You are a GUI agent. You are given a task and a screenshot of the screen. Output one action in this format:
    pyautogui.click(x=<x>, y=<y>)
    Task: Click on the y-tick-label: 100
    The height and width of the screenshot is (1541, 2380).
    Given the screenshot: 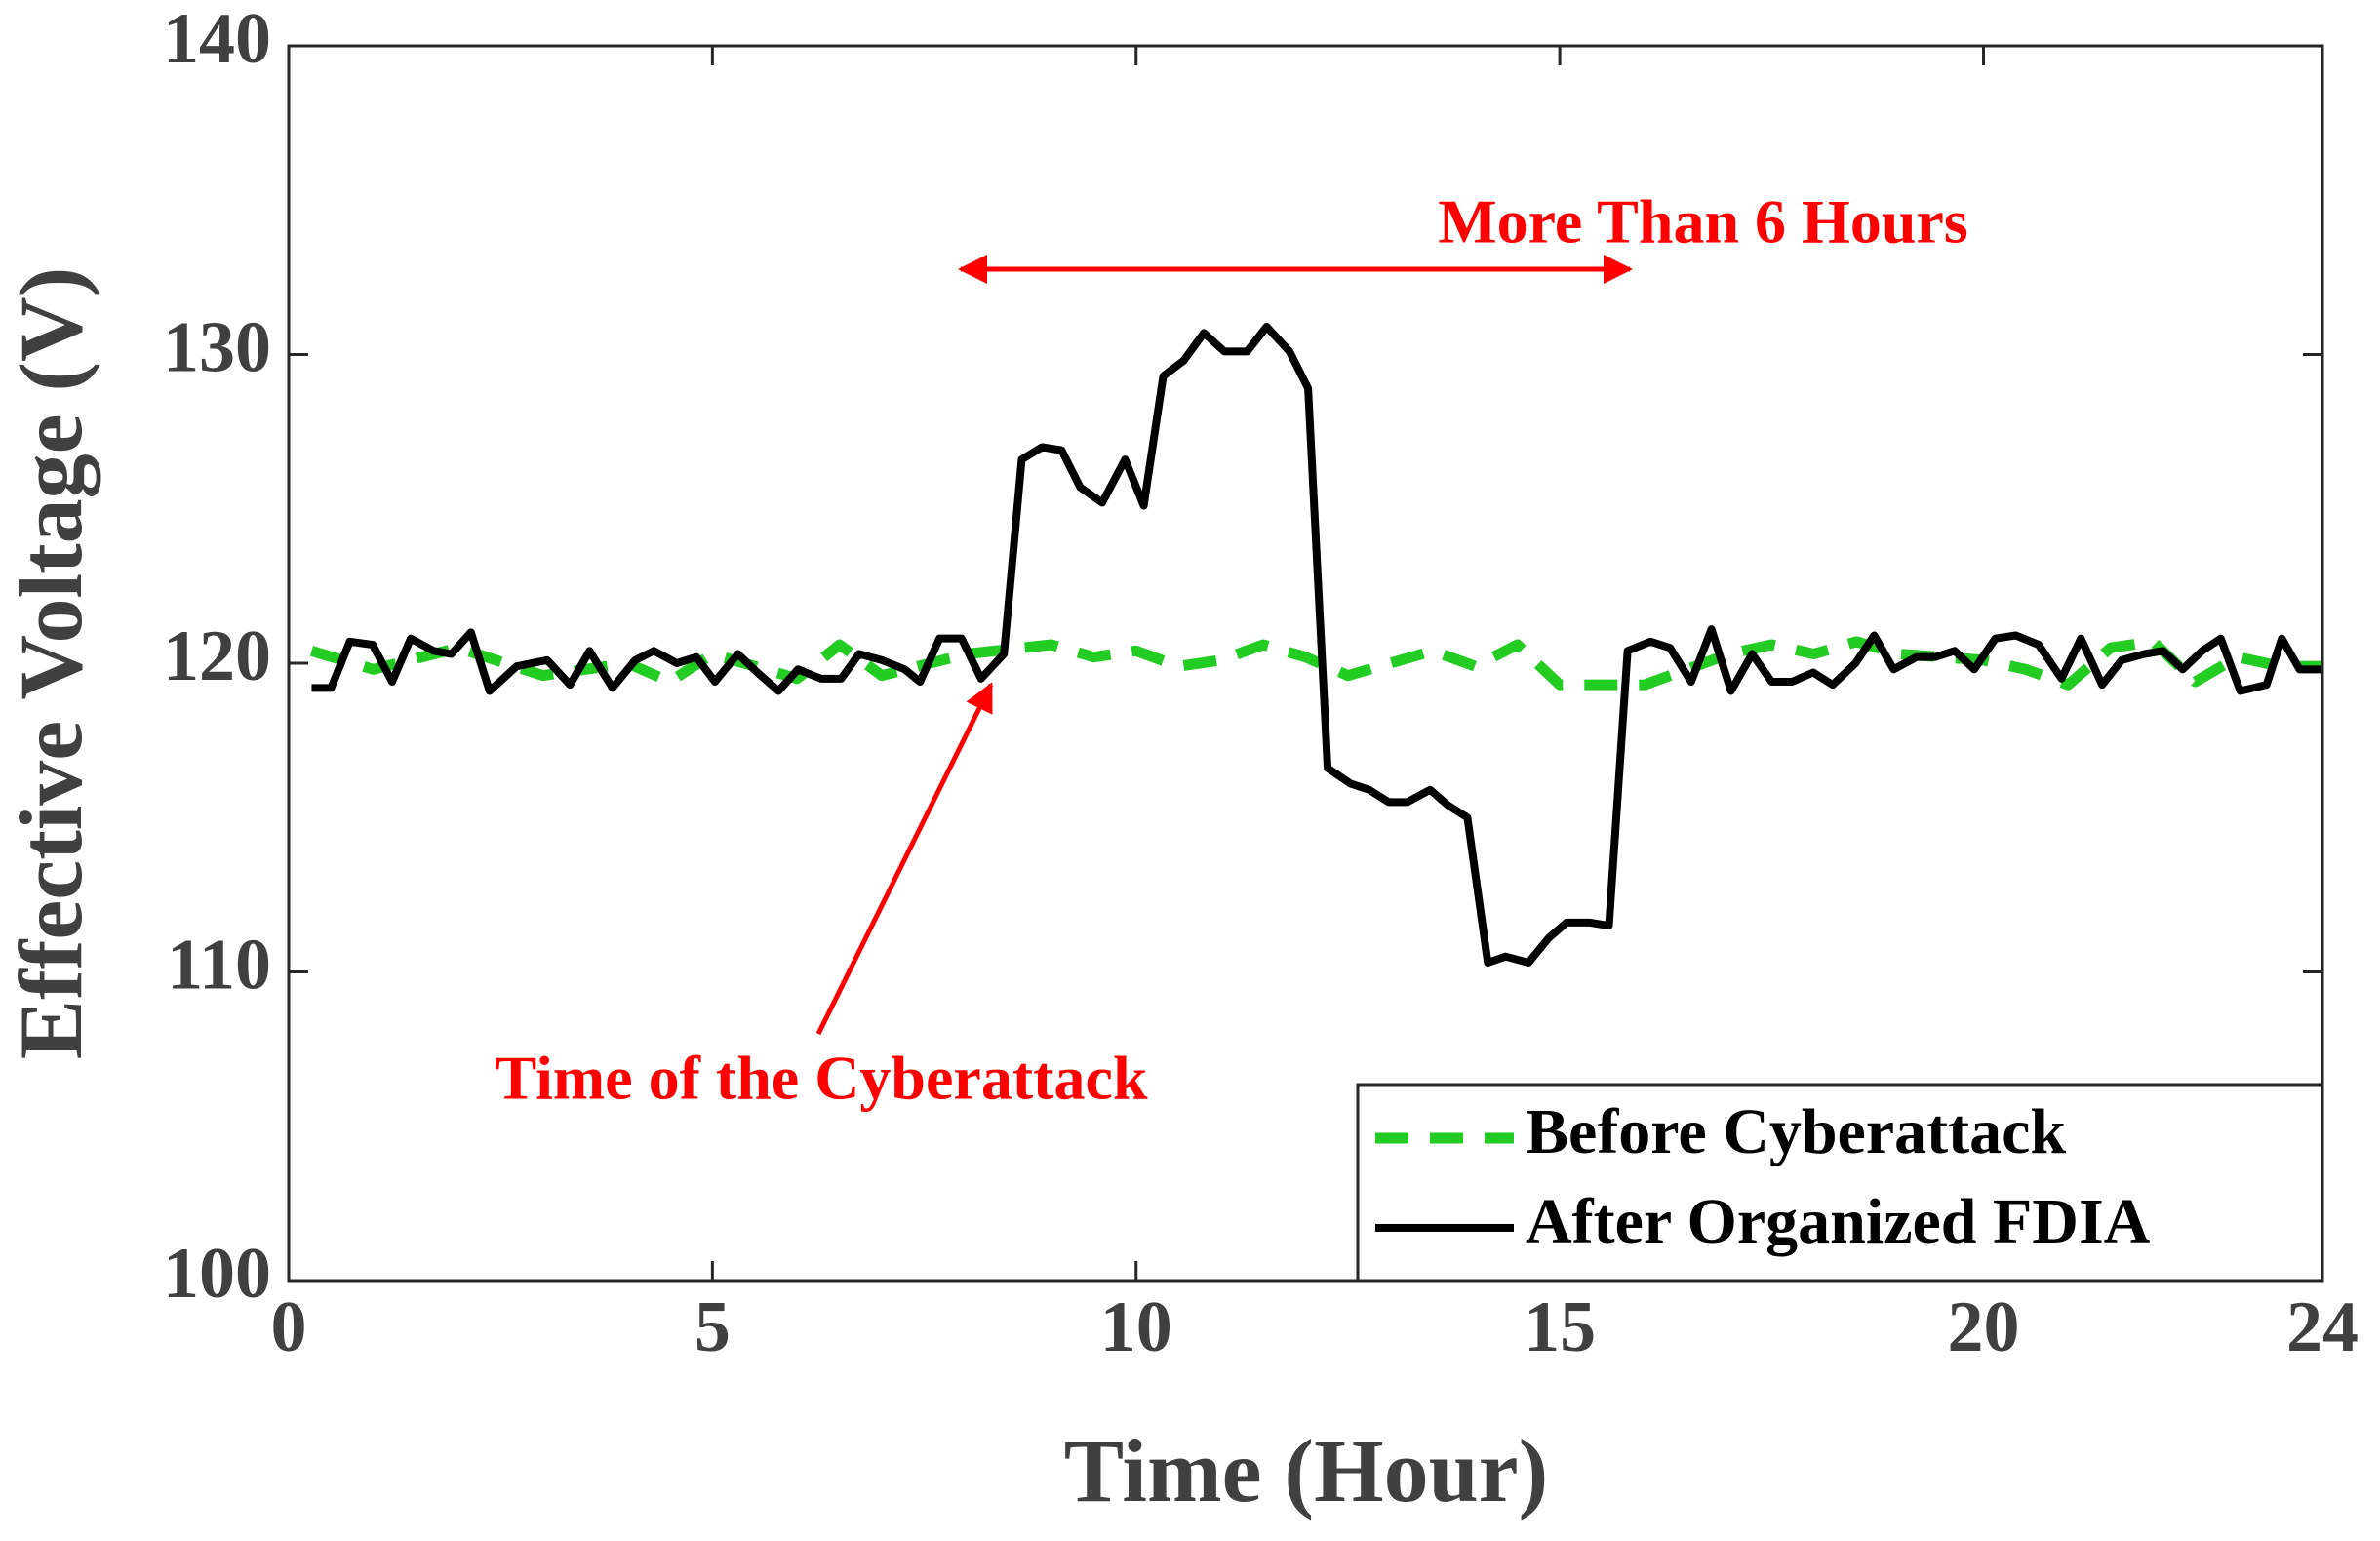 What is the action you would take?
    pyautogui.click(x=217, y=1274)
    